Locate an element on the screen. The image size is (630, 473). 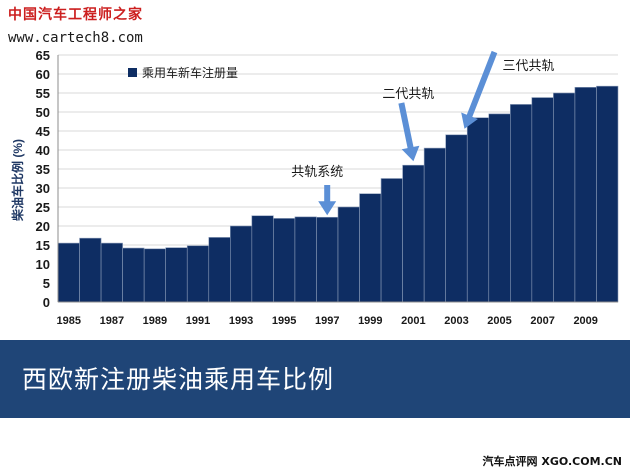
y-tick-label: 40 is located at coordinates (43, 150).